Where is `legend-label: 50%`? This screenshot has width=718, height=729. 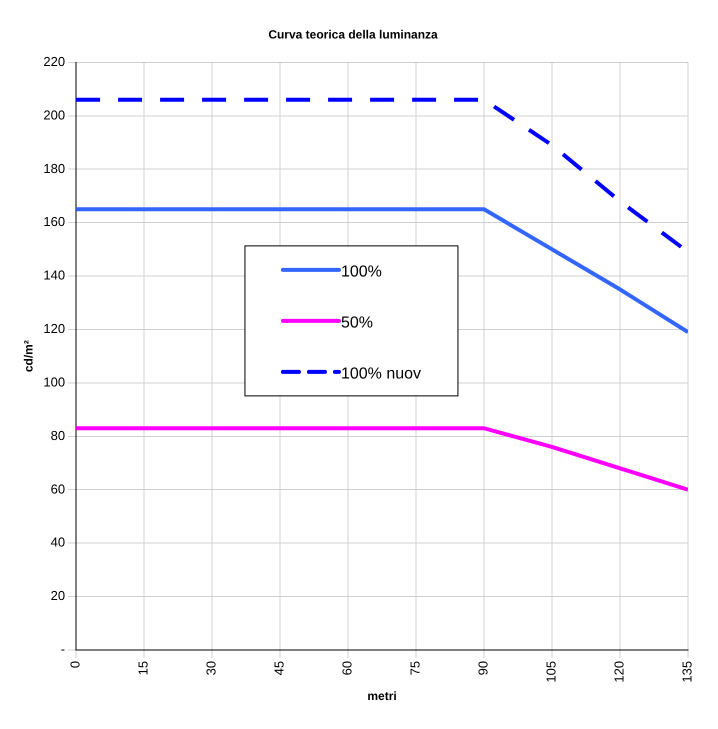 legend-label: 50% is located at coordinates (356, 323).